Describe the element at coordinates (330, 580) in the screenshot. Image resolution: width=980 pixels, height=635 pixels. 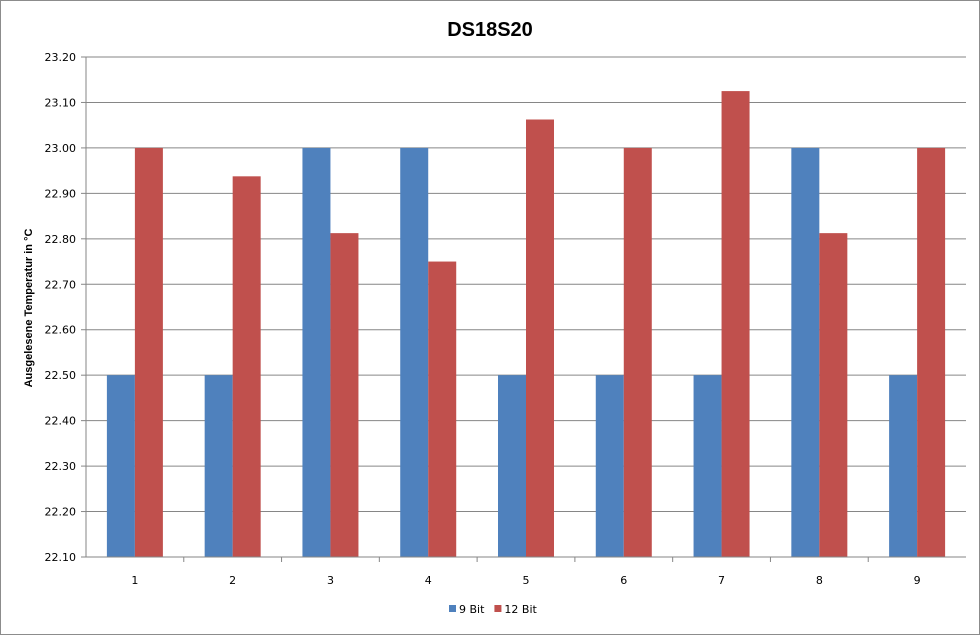
I see `x-tick-label: 3` at that location.